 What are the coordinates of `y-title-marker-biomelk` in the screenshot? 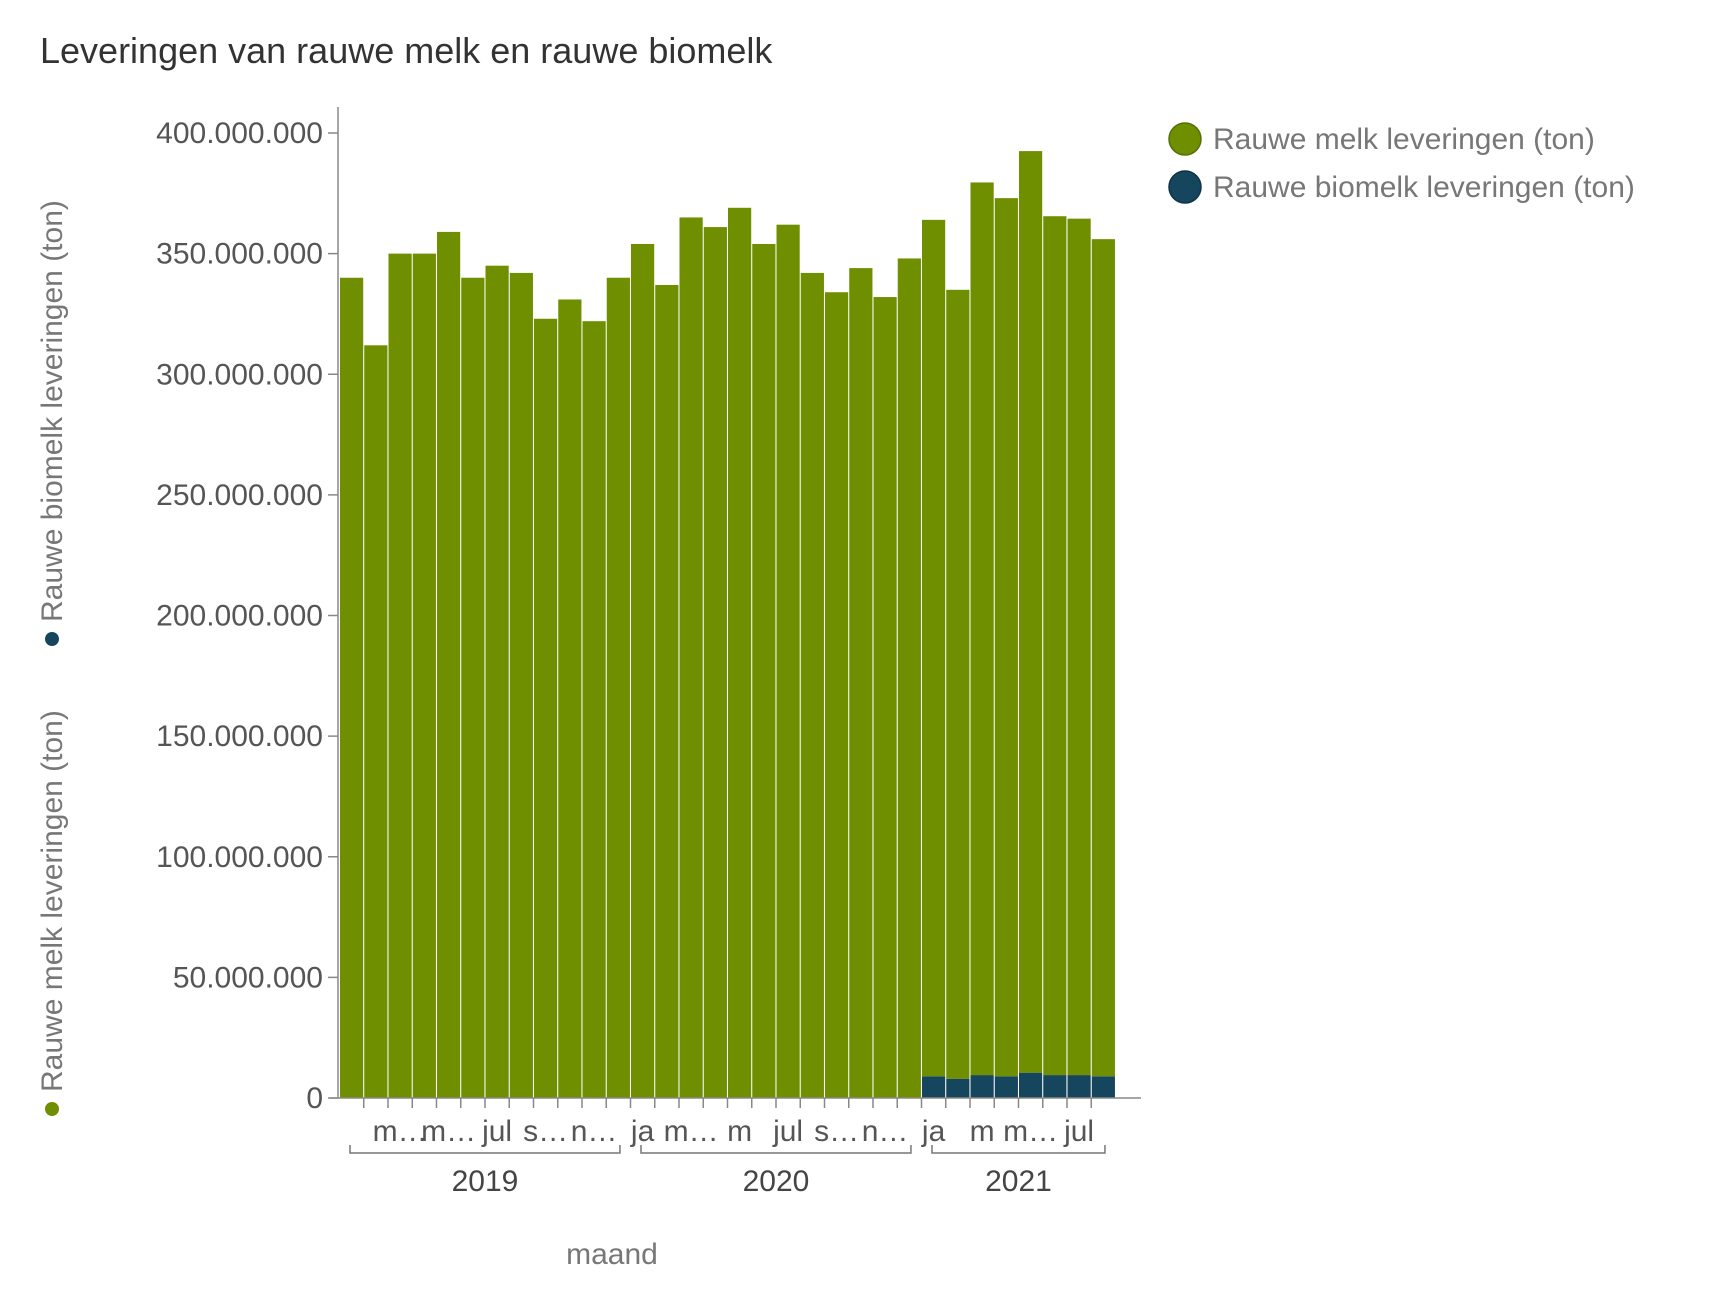 It's located at (52, 639).